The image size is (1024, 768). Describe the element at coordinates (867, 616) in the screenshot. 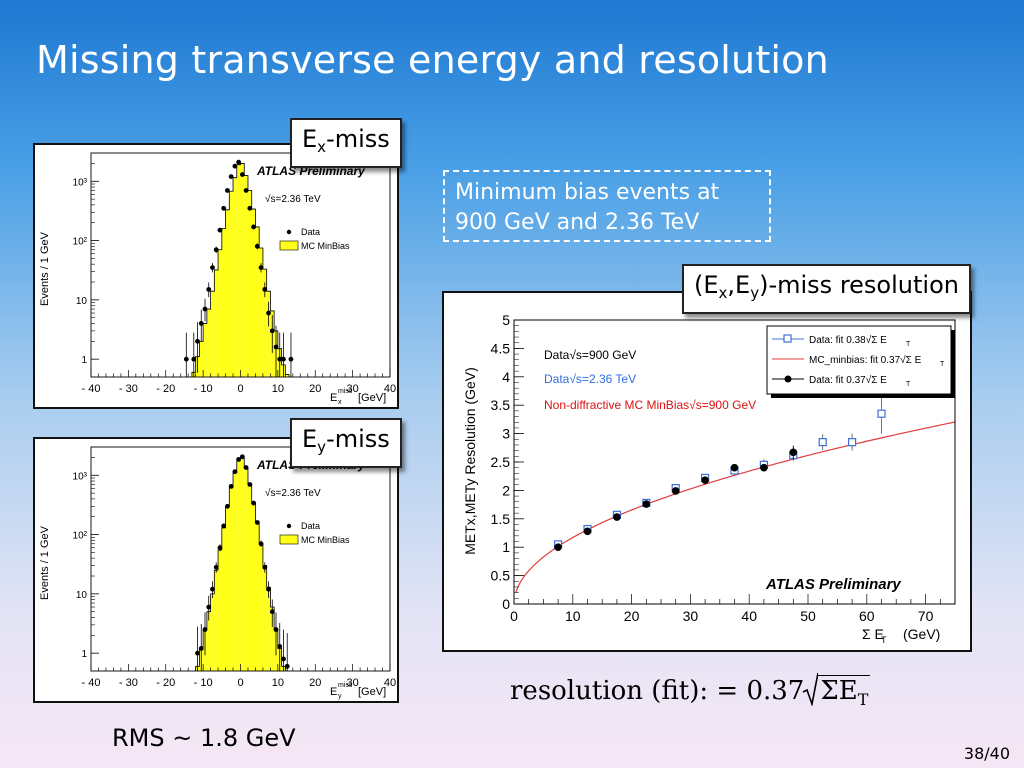

I see `x-tick-label: 60` at that location.